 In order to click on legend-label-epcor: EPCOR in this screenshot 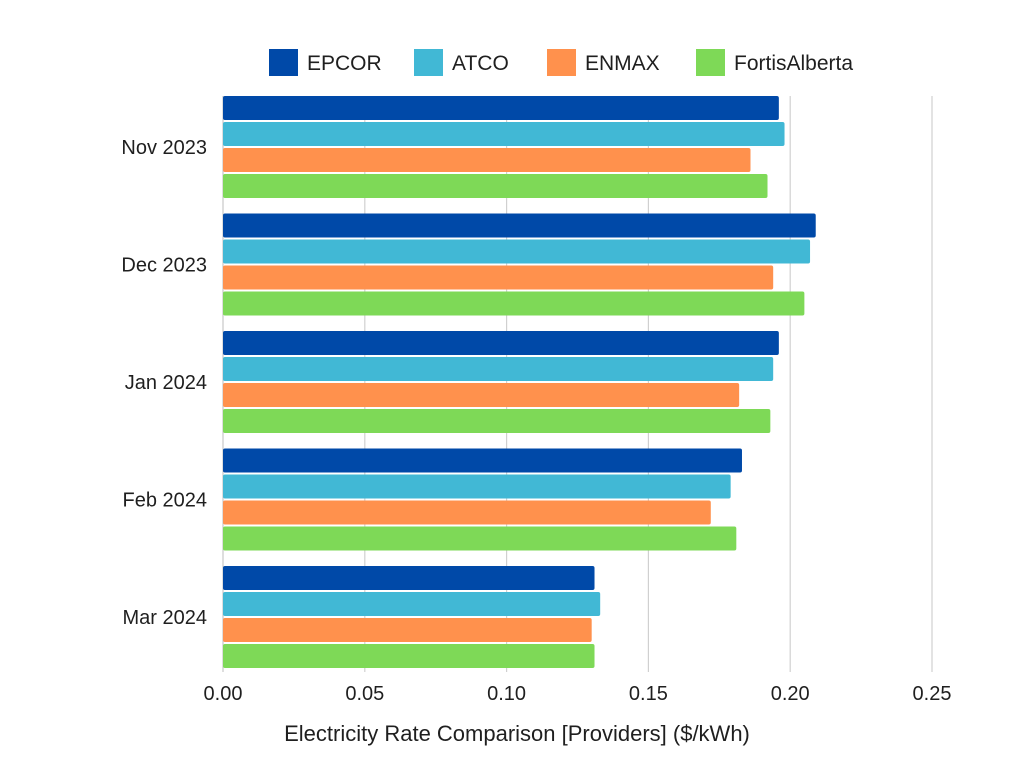, I will do `click(344, 63)`.